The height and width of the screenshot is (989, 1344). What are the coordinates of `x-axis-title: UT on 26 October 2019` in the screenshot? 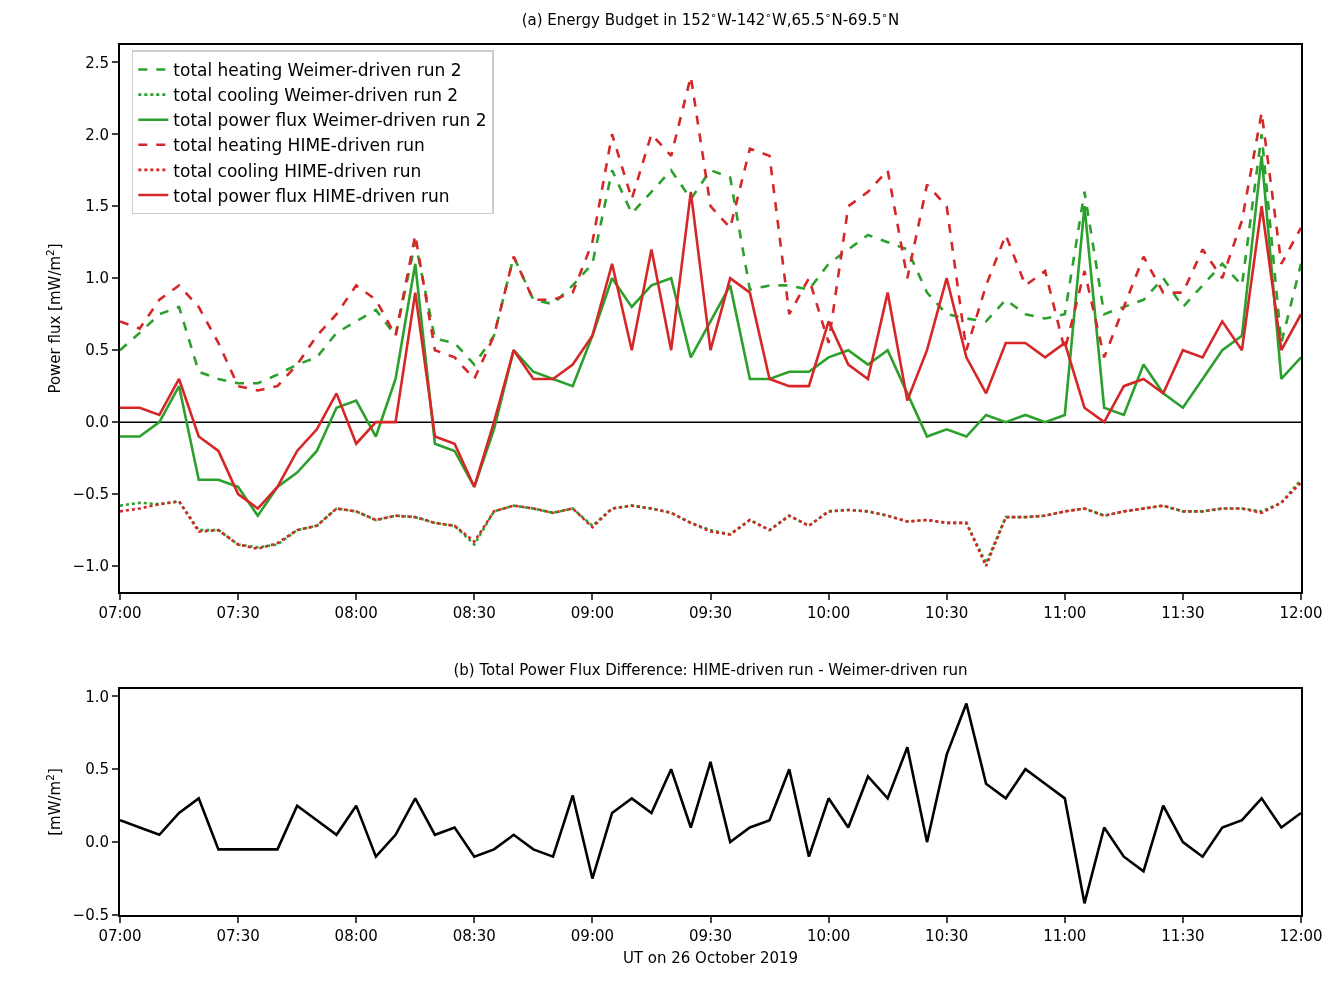 It's located at (710, 957).